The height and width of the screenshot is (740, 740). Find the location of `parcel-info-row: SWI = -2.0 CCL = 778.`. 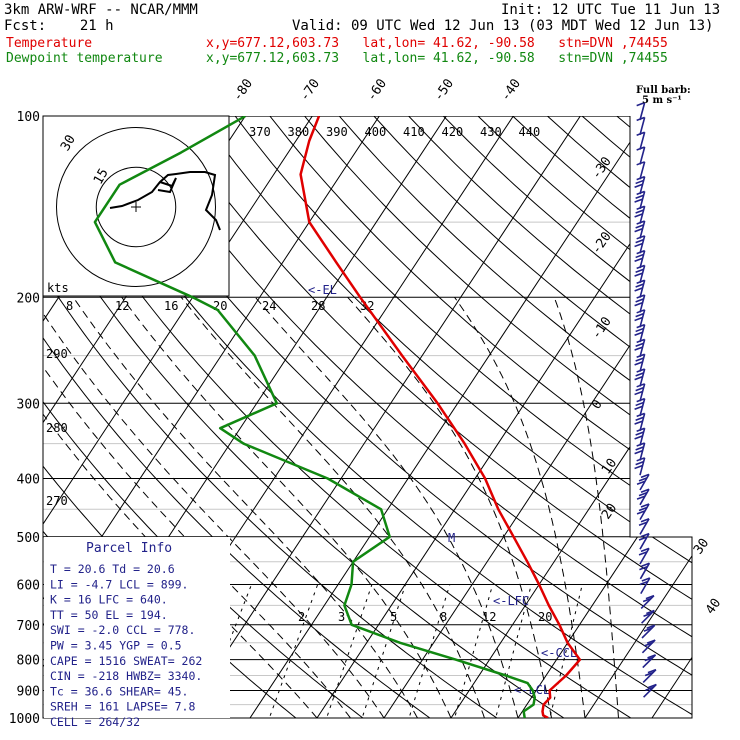

parcel-info-row: SWI = -2.0 CCL = 778. is located at coordinates (122, 630).